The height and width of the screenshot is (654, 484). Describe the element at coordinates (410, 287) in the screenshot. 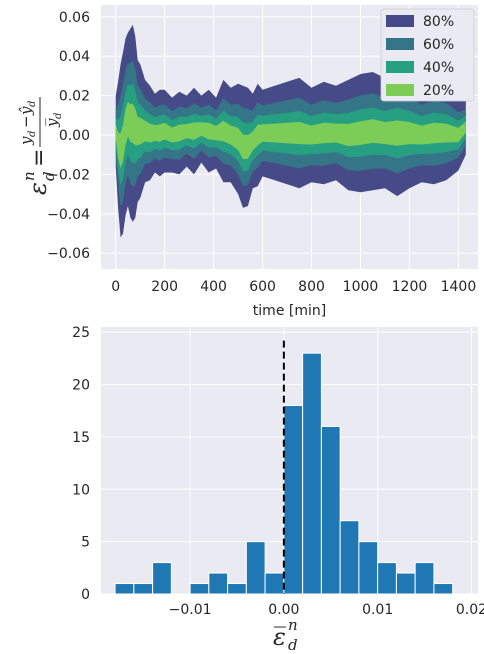

I see `top-x-tick-label: 1200` at that location.